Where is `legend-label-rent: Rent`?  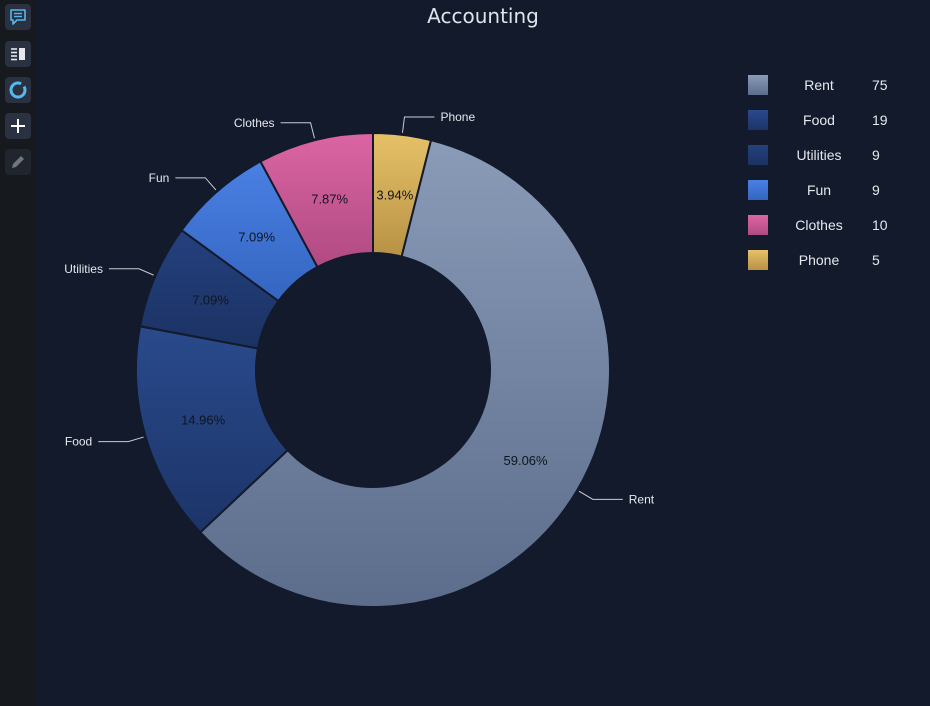
legend-label-rent: Rent is located at coordinates (819, 85).